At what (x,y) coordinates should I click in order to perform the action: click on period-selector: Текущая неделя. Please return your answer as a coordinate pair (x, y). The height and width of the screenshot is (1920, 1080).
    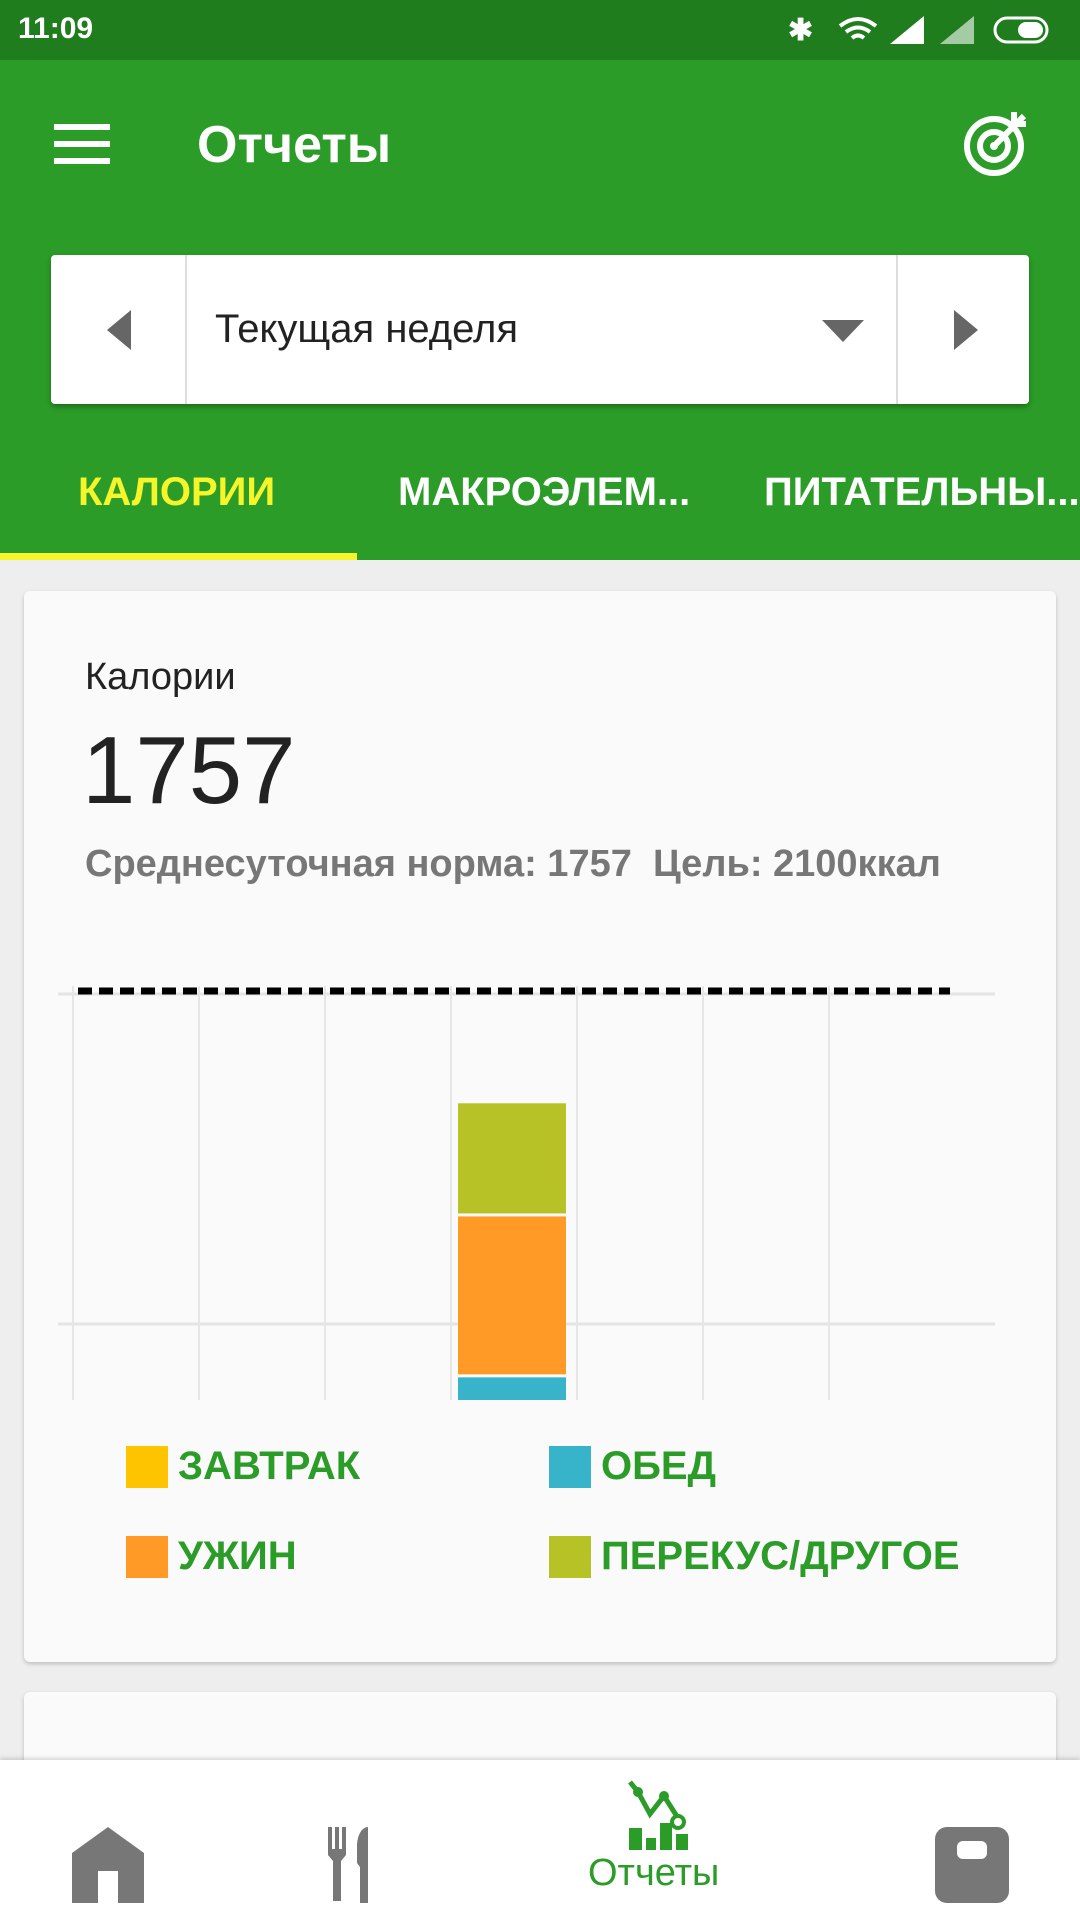
    Looking at the image, I should click on (540, 329).